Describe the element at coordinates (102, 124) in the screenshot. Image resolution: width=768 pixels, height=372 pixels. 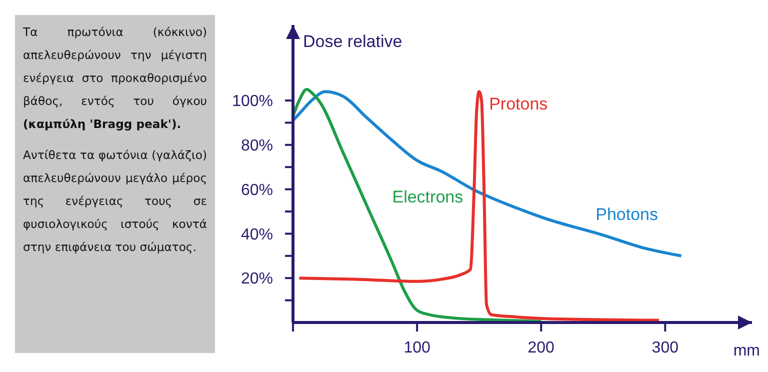
I see `text: (καμπύλη 'Bragg peak').` at that location.